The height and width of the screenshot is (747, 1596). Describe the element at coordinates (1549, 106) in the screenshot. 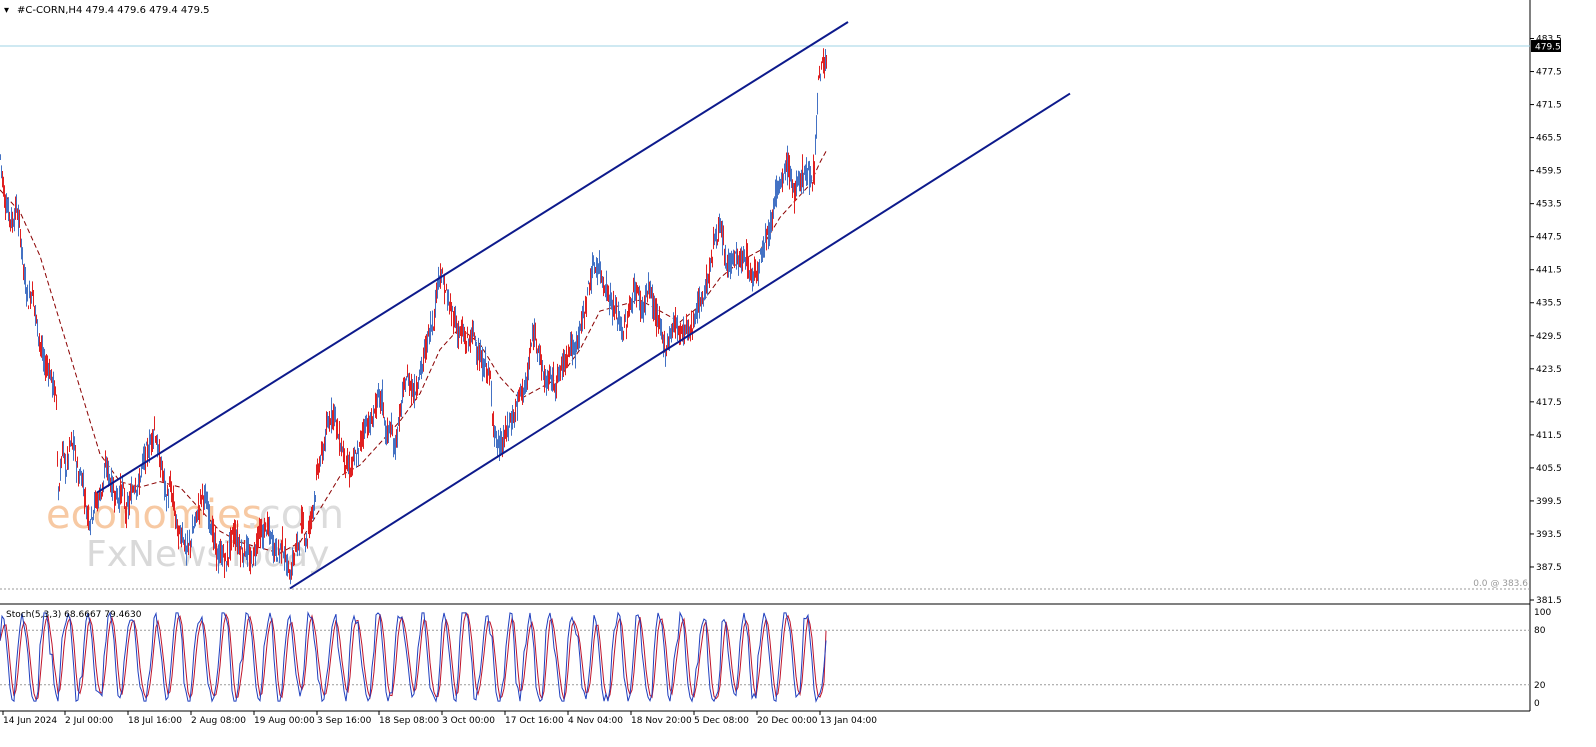

I see `price-tick-label: 471.5` at that location.